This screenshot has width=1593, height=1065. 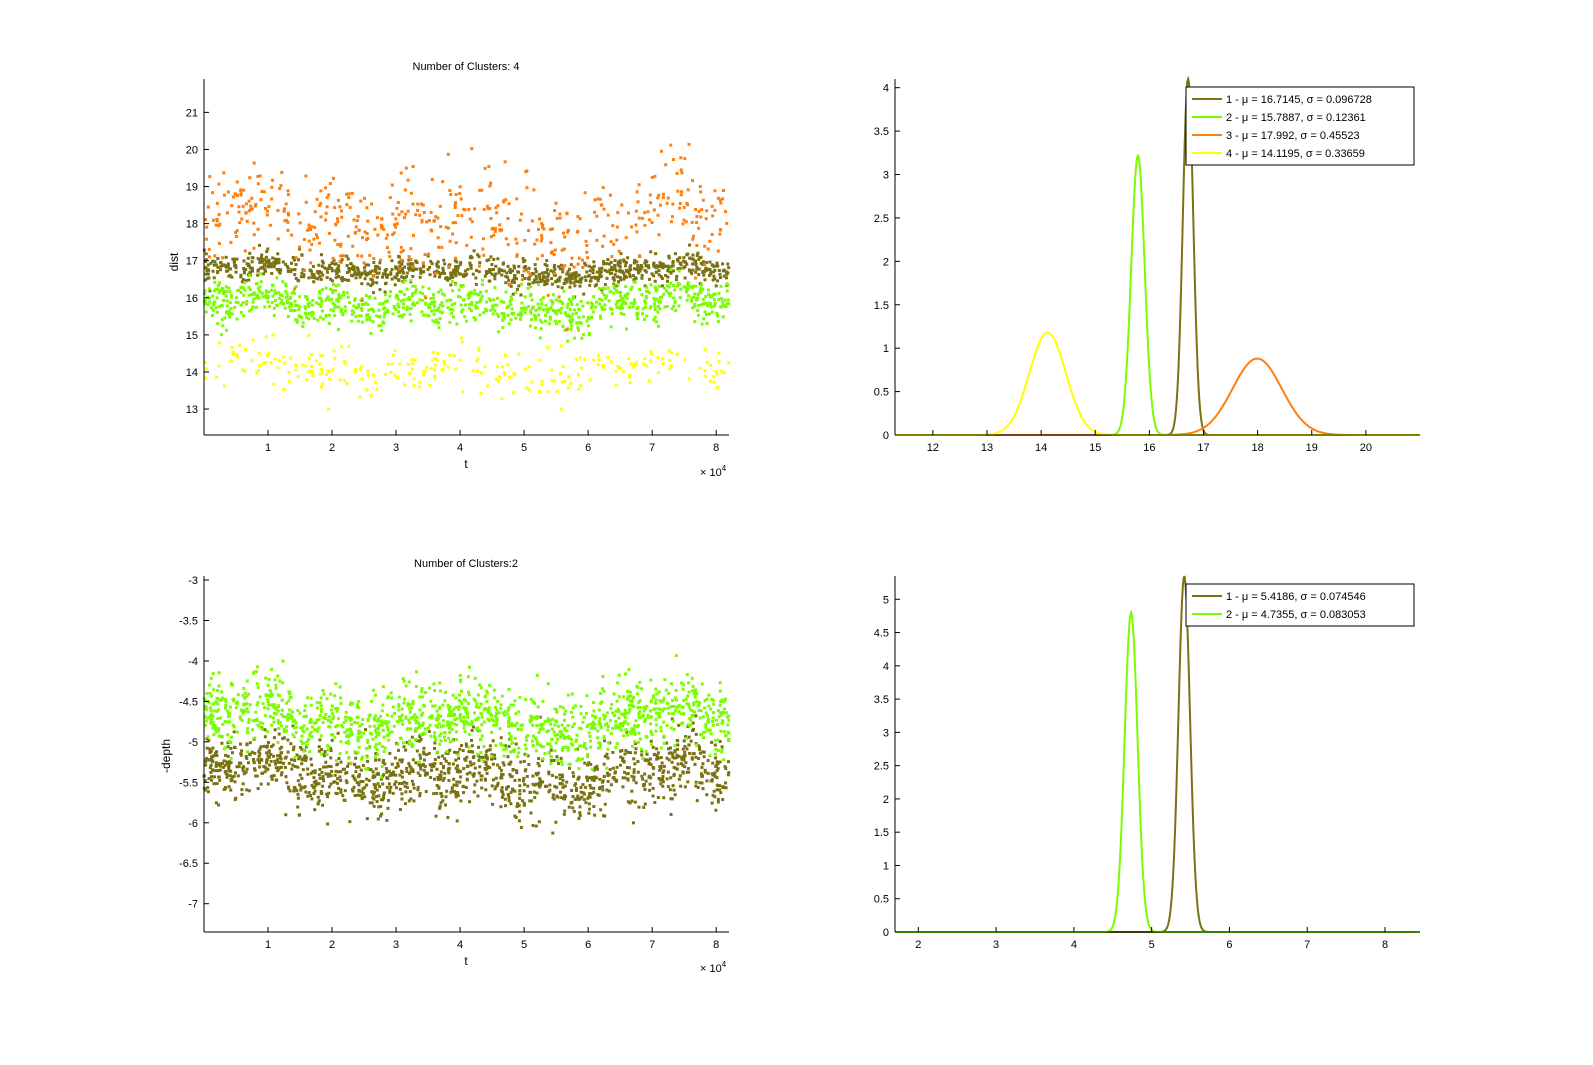 What do you see at coordinates (886, 89) in the screenshot?
I see `y-tick-label: 4` at bounding box center [886, 89].